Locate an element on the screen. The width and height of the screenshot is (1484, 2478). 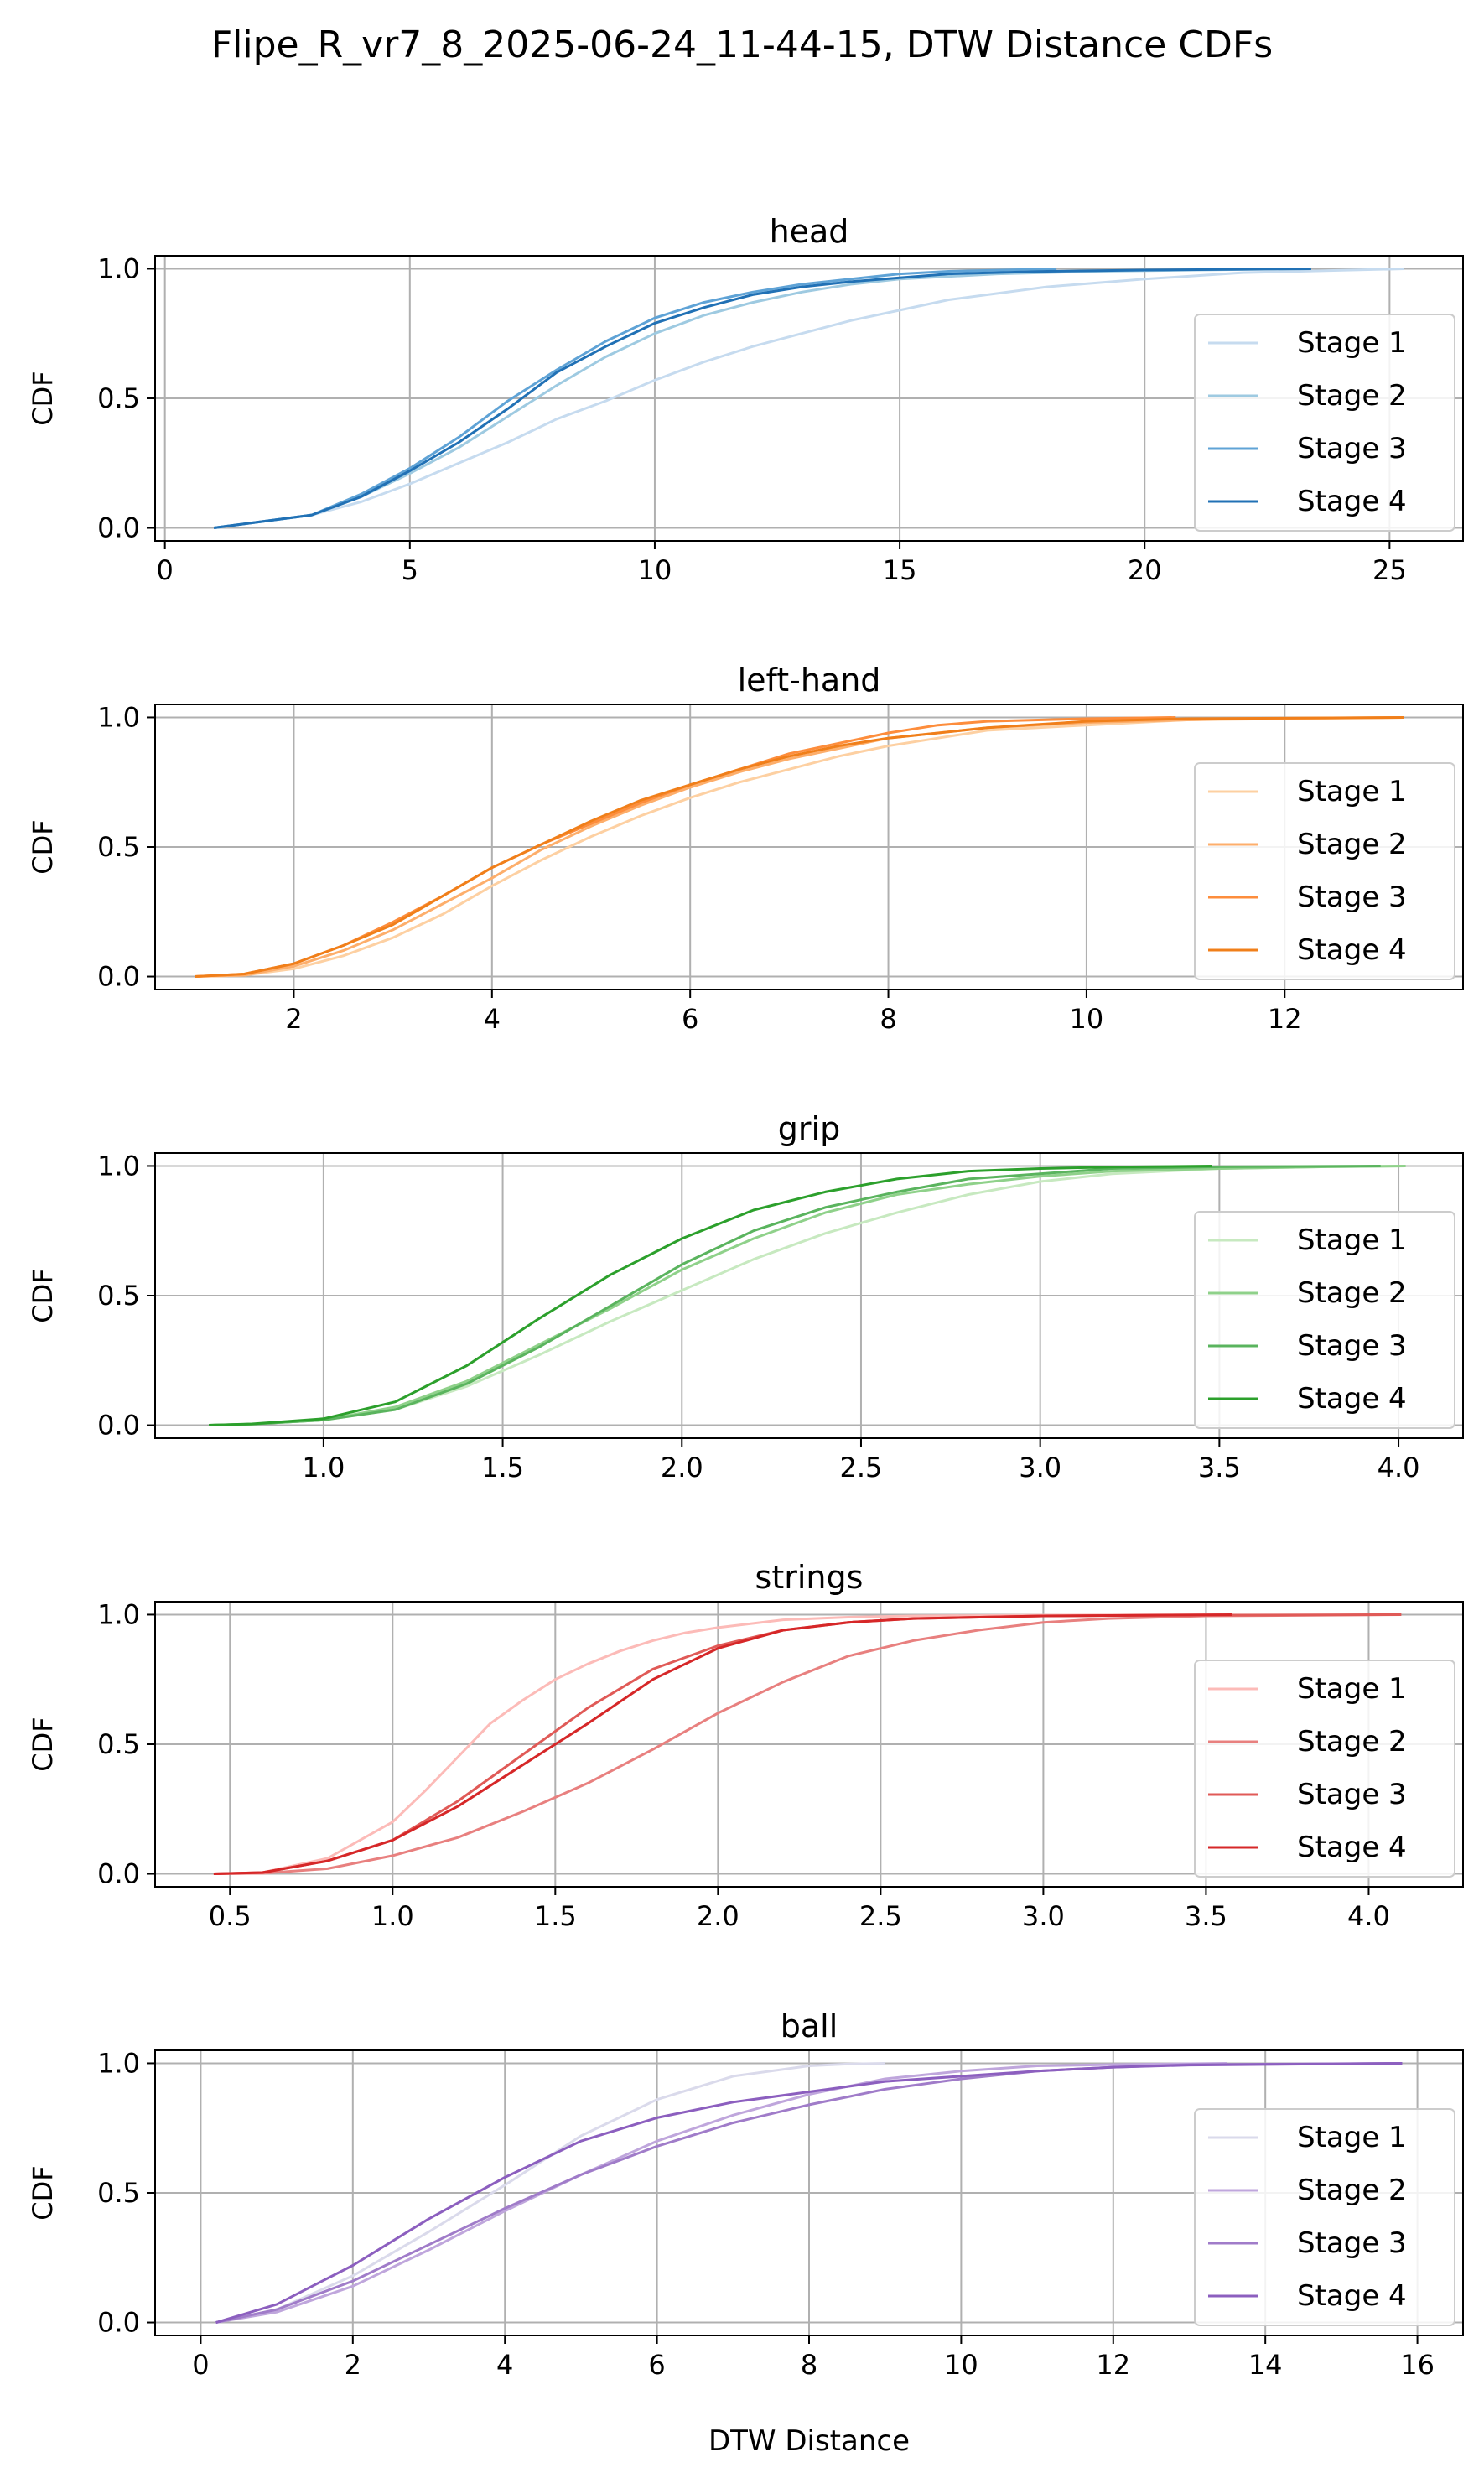
panel-title: grip is located at coordinates (809, 1128).